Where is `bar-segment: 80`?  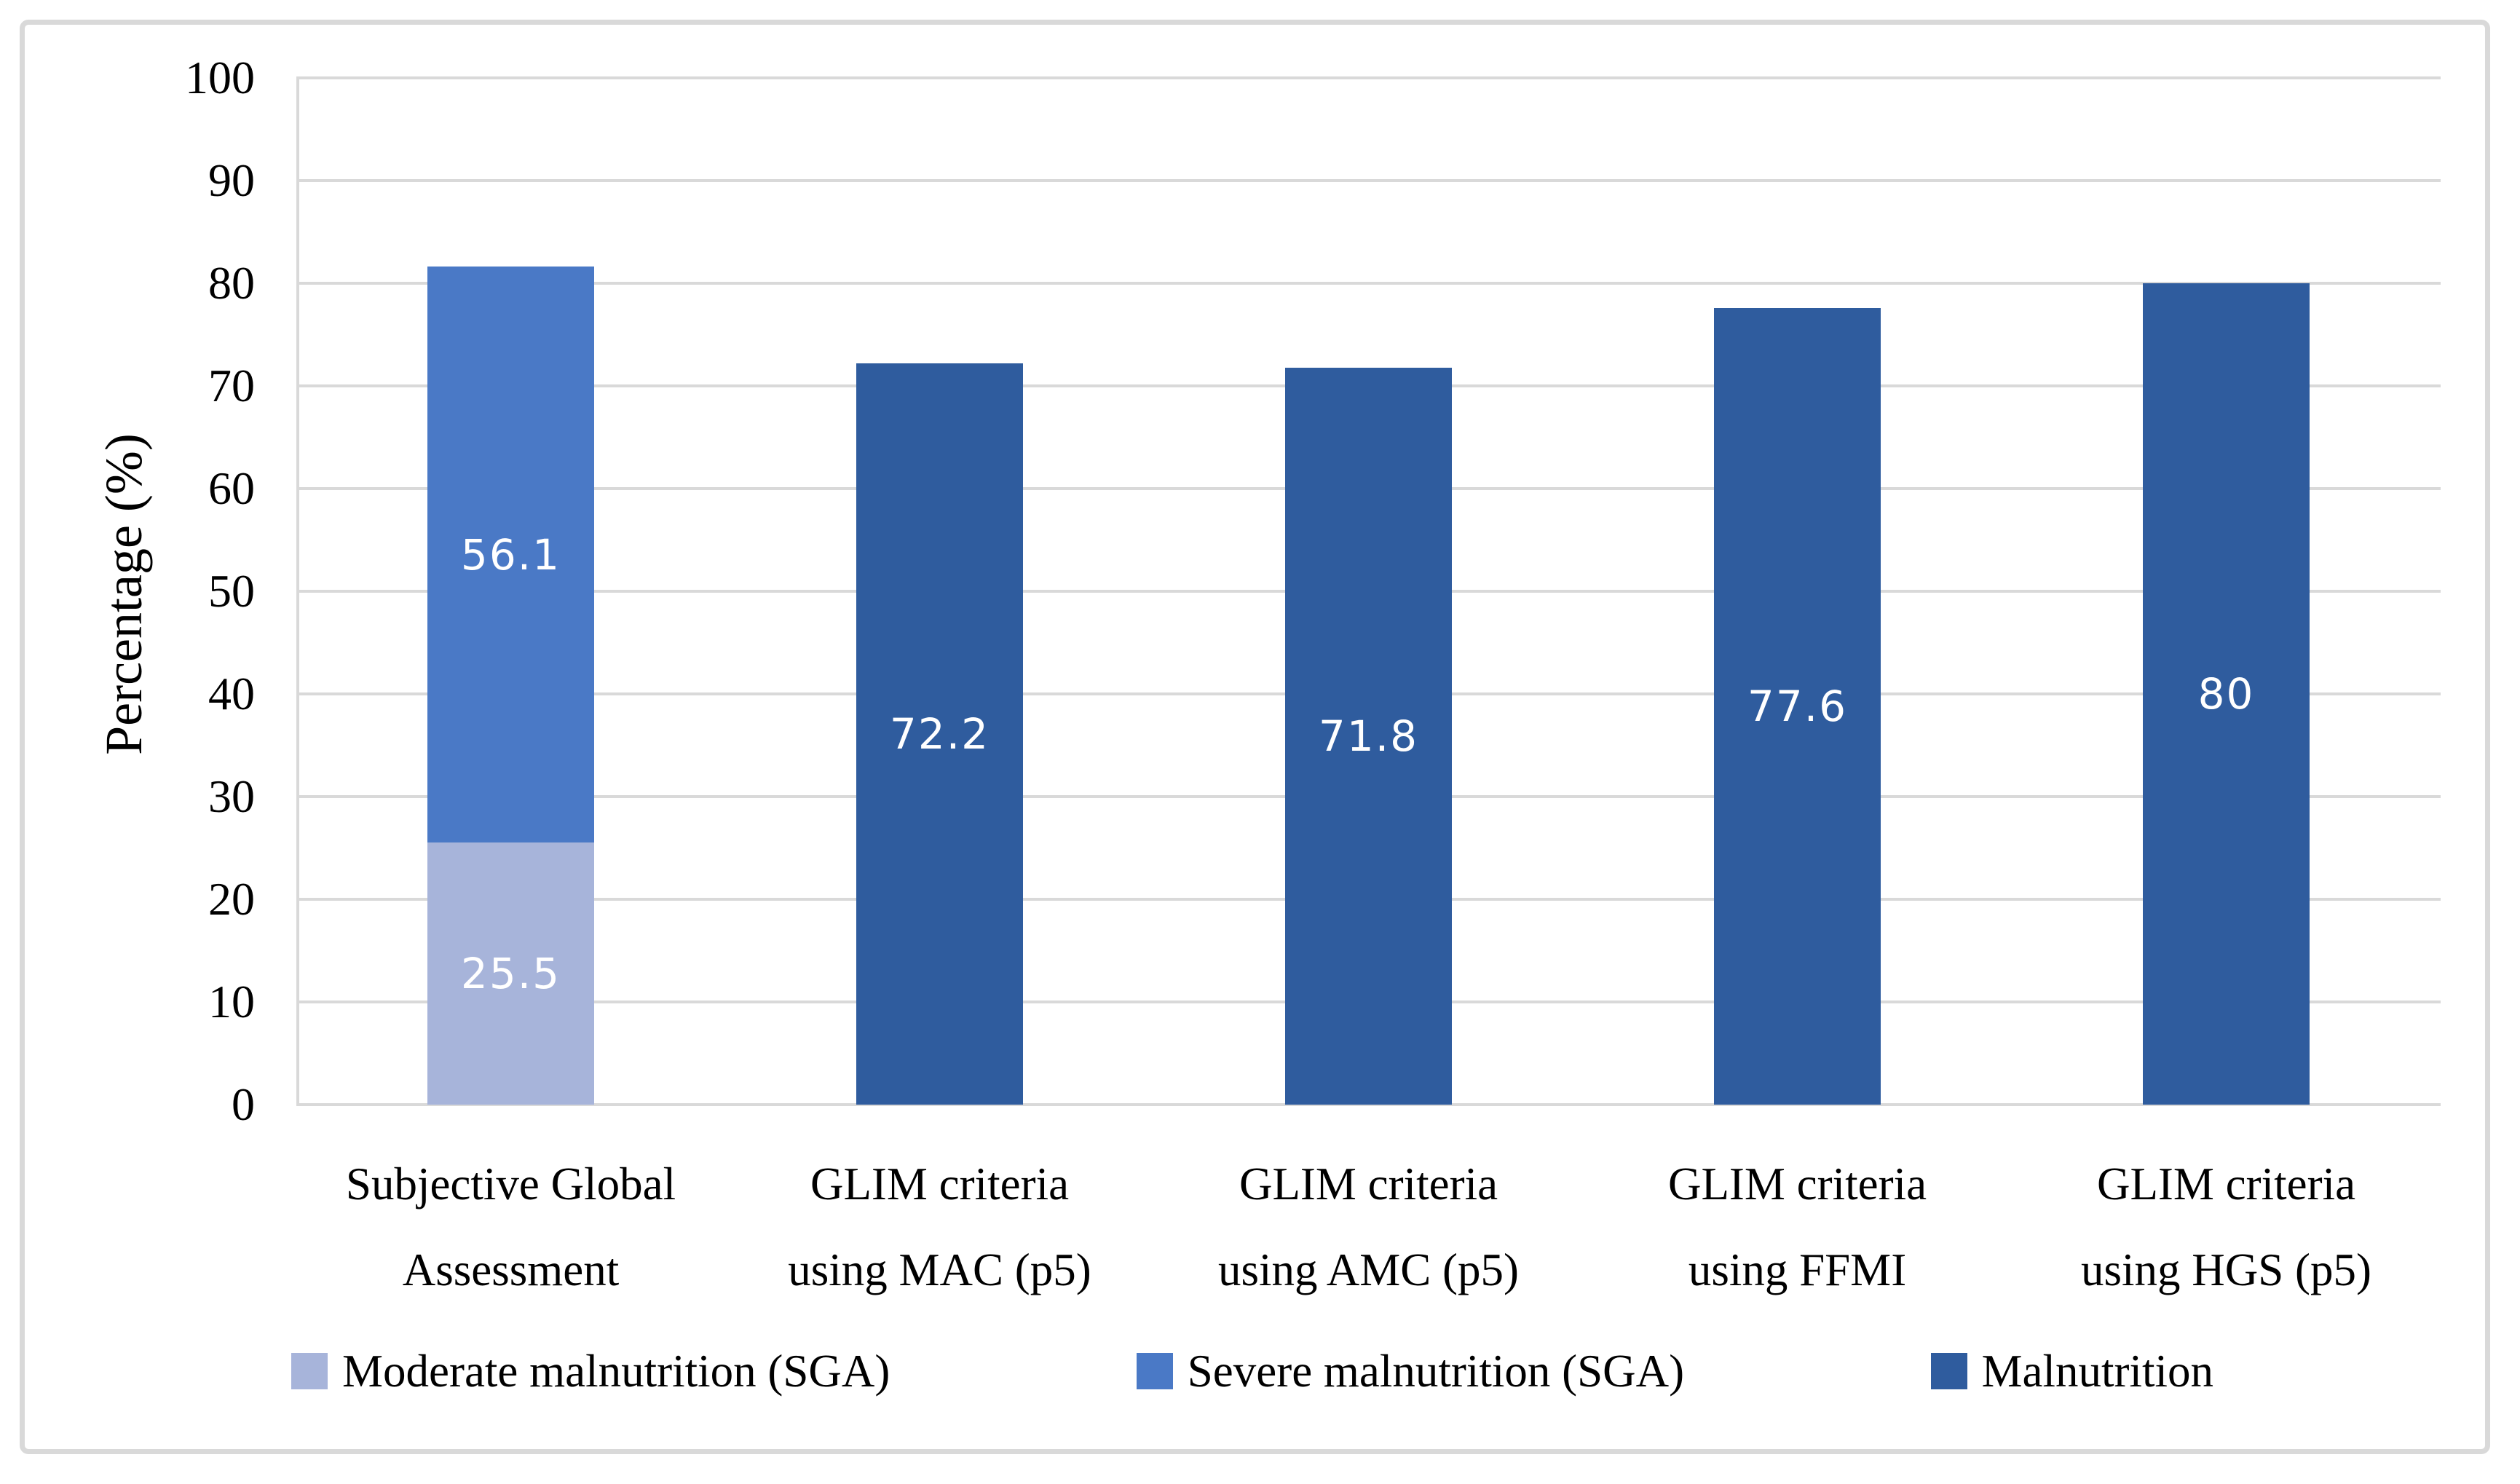
bar-segment: 80 is located at coordinates (2226, 694).